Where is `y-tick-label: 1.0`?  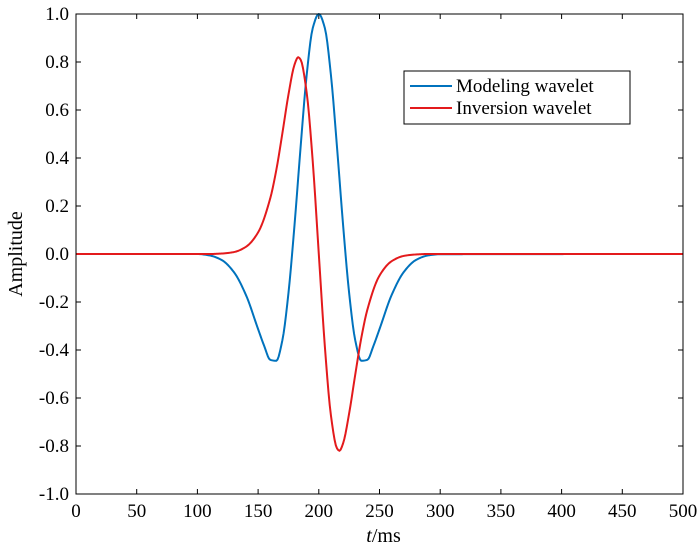 y-tick-label: 1.0 is located at coordinates (57, 14).